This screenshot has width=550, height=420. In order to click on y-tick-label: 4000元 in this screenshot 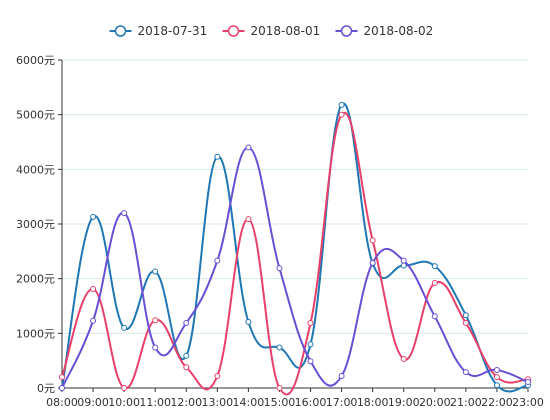, I will do `click(35, 169)`.